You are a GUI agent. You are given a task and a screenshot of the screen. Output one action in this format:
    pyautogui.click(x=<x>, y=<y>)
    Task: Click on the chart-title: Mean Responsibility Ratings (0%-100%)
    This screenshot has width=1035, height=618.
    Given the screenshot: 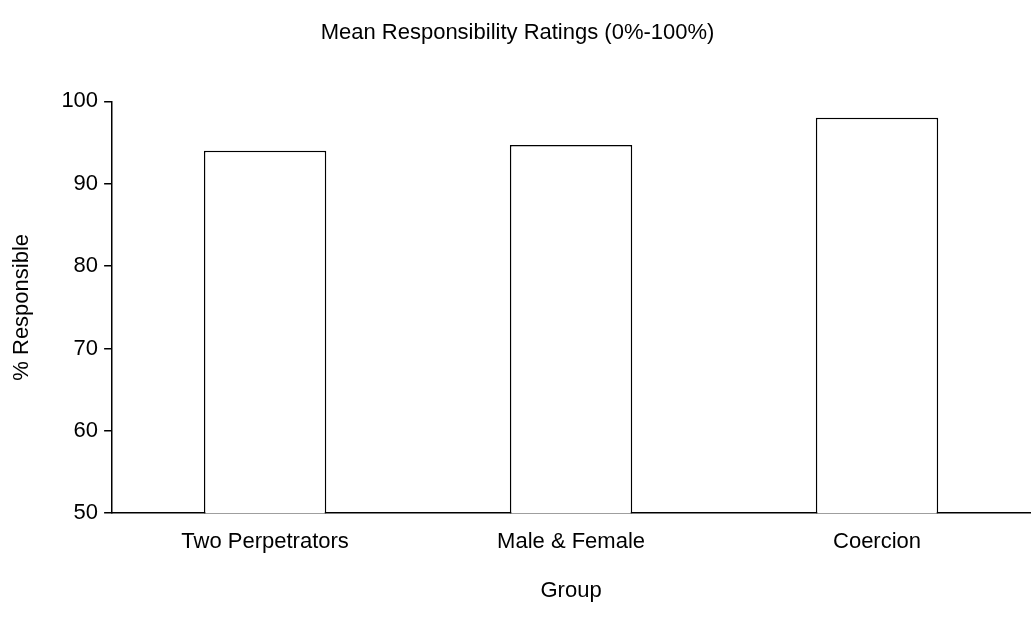 What is the action you would take?
    pyautogui.click(x=517, y=32)
    